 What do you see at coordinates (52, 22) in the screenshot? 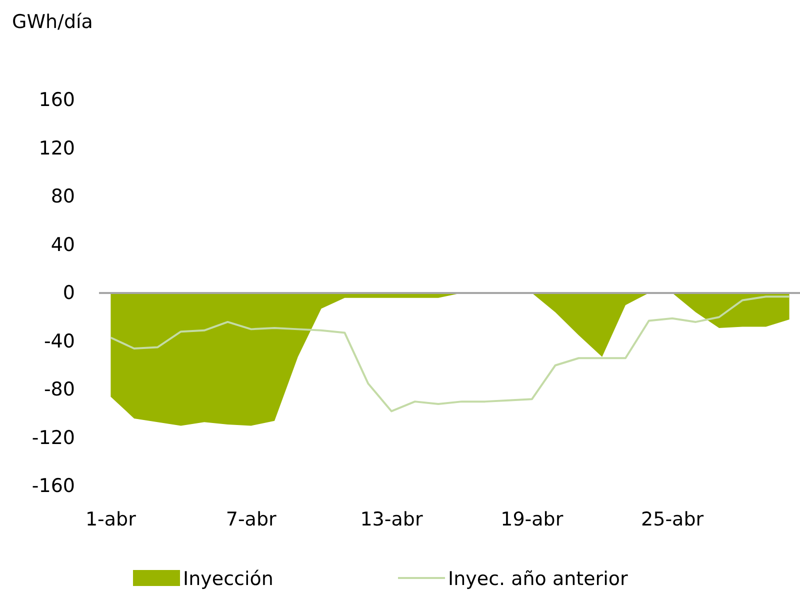
I see `y-axis-title: GWh/día` at bounding box center [52, 22].